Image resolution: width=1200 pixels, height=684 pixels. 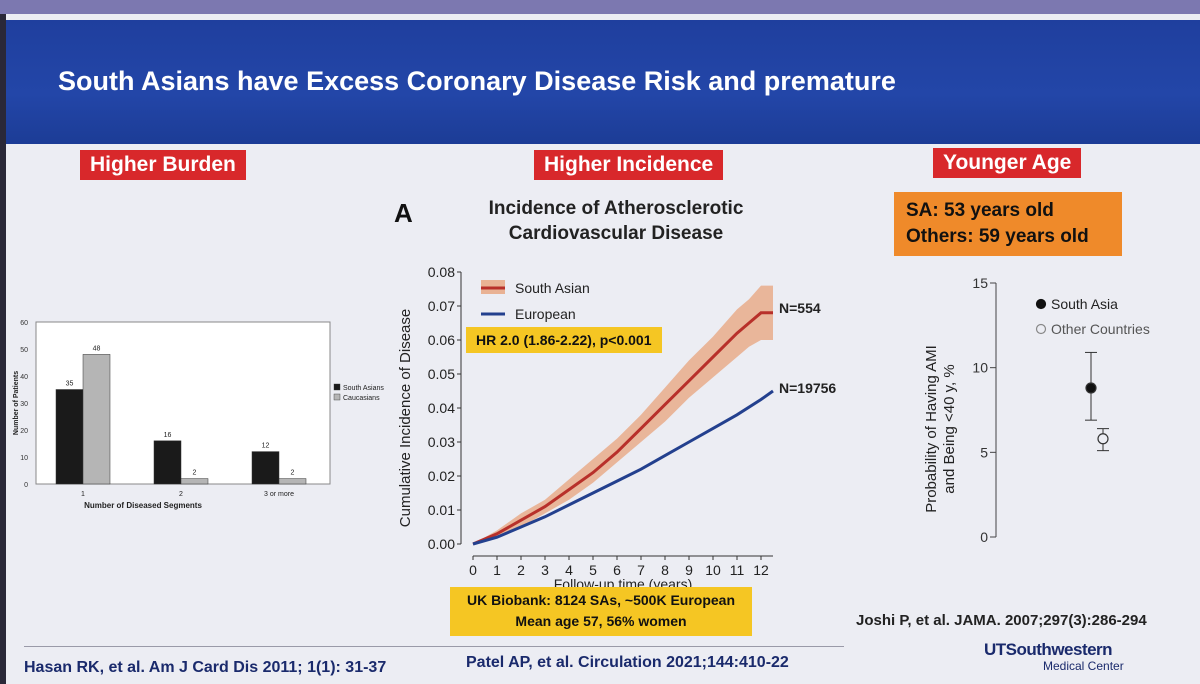 What do you see at coordinates (1084, 304) in the screenshot?
I see `age-legend-label: South Asia` at bounding box center [1084, 304].